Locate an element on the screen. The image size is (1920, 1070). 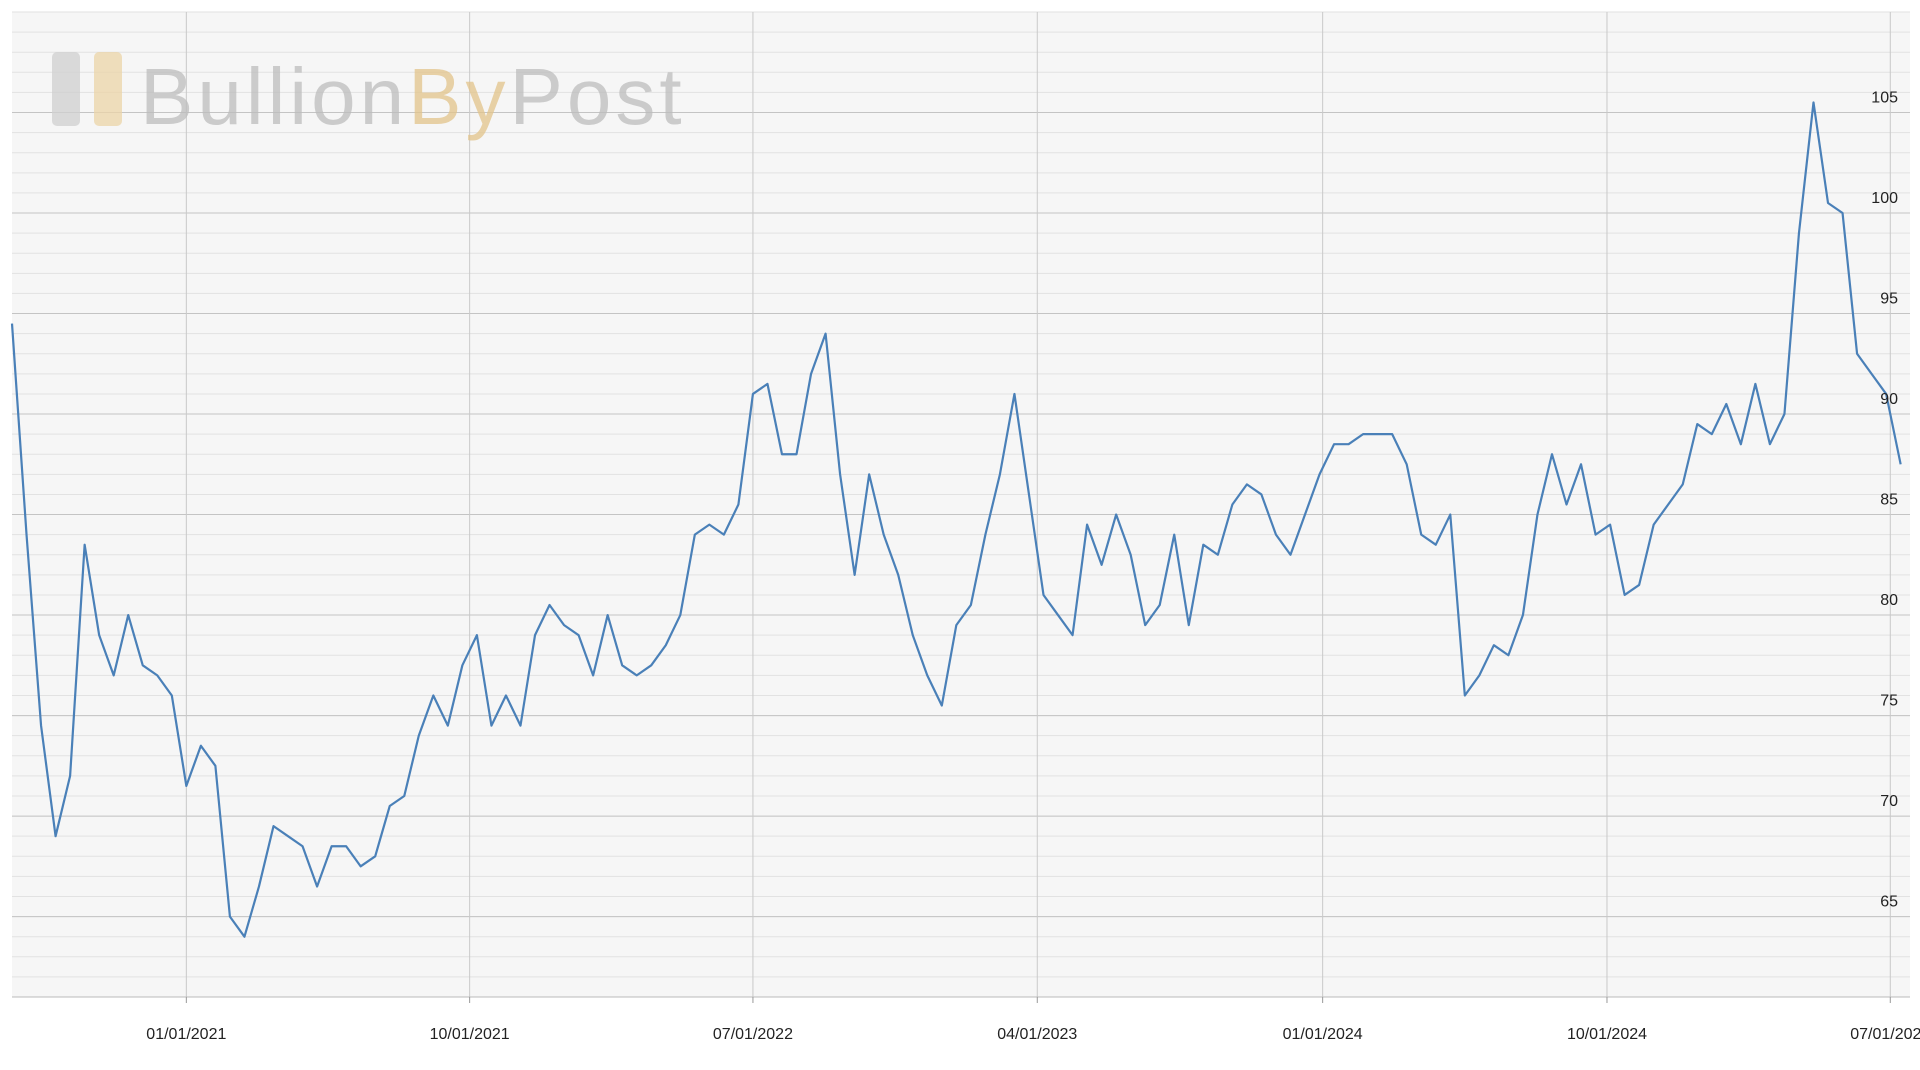
x-tick-label: 07/01/2022 is located at coordinates (753, 1034).